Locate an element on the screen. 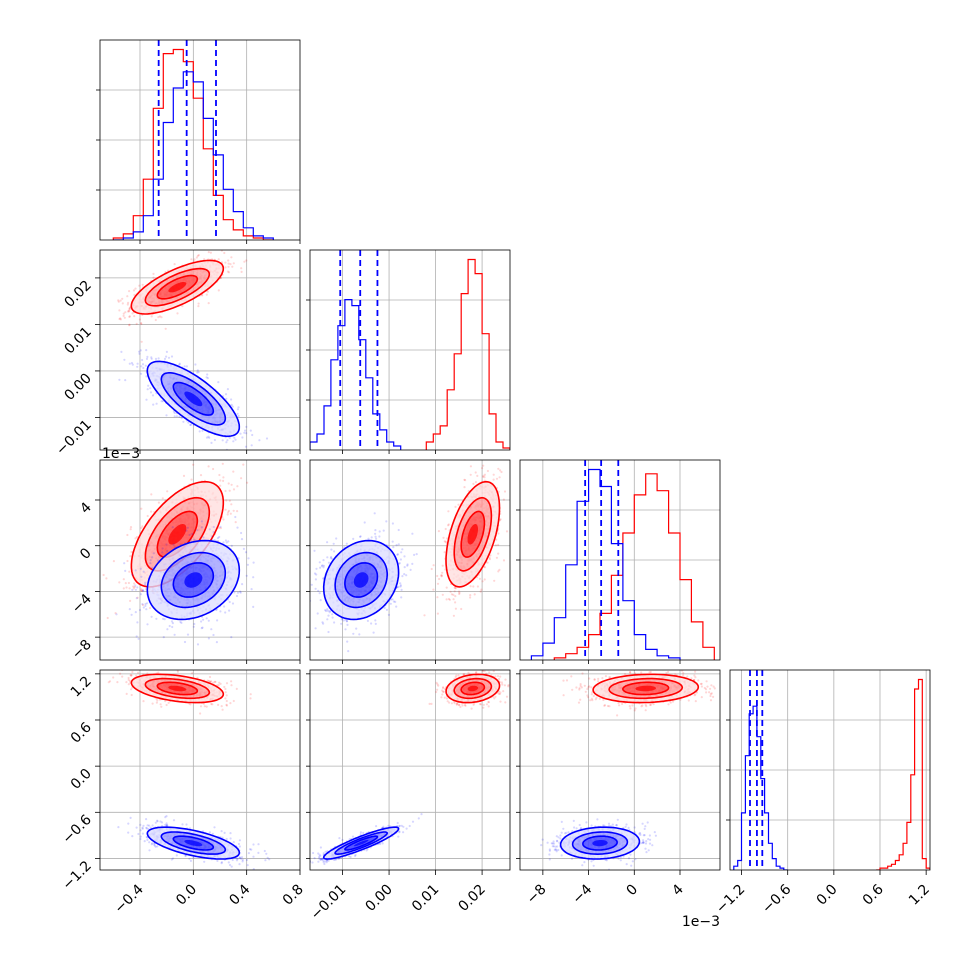 This screenshot has height=970, width=970. histogram-panel-content is located at coordinates (200, 140).